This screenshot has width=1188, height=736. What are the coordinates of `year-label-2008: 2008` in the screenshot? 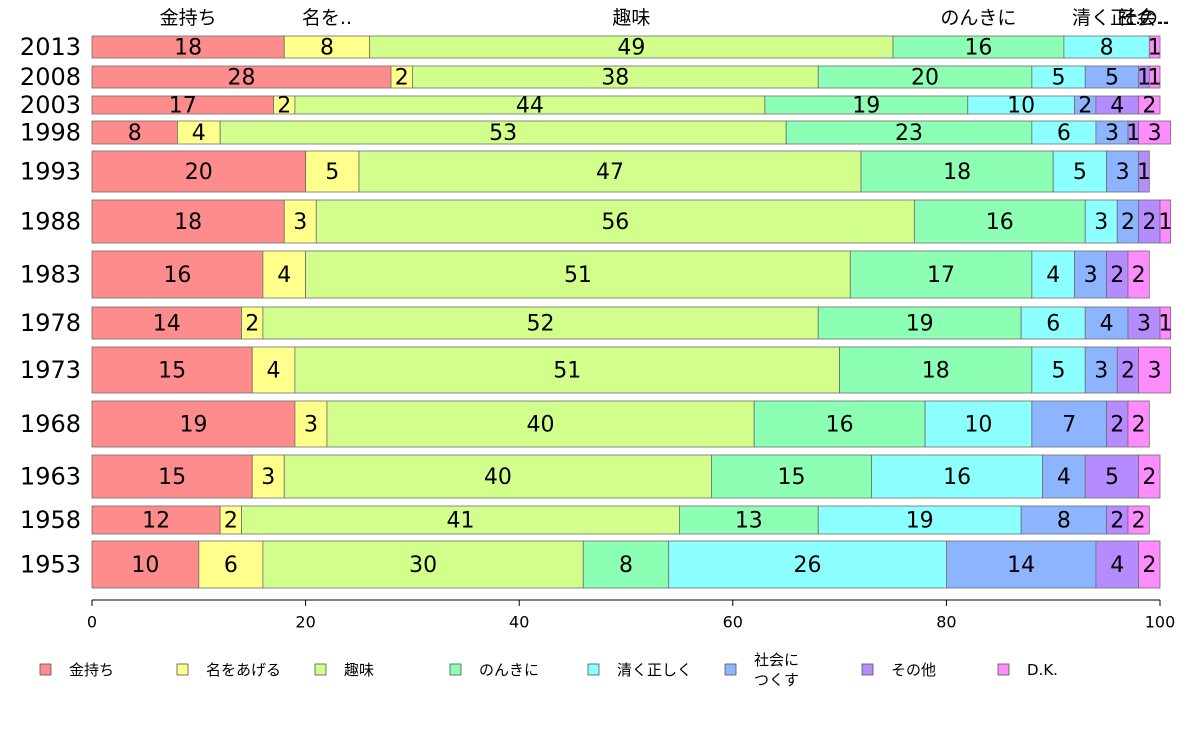 It's located at (50, 77).